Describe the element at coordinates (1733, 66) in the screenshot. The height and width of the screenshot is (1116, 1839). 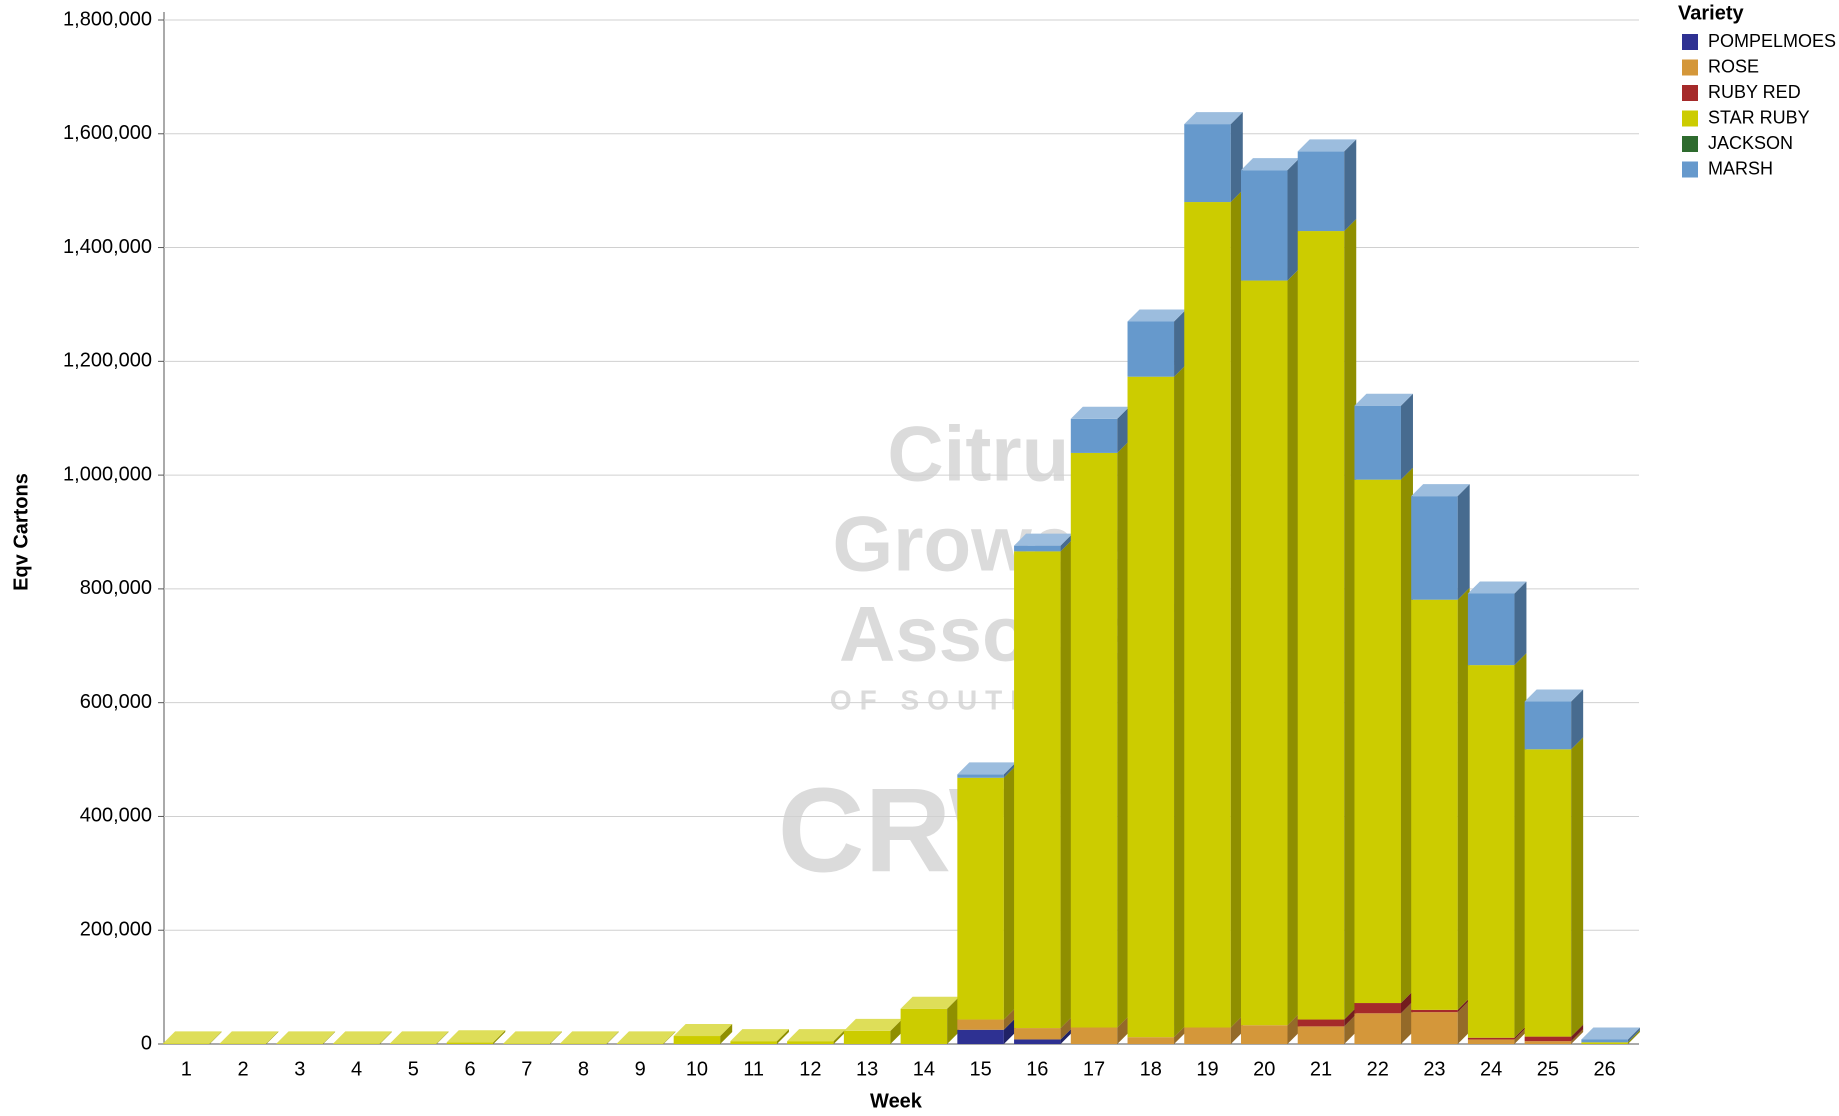
I see `legend-label: ROSE` at that location.